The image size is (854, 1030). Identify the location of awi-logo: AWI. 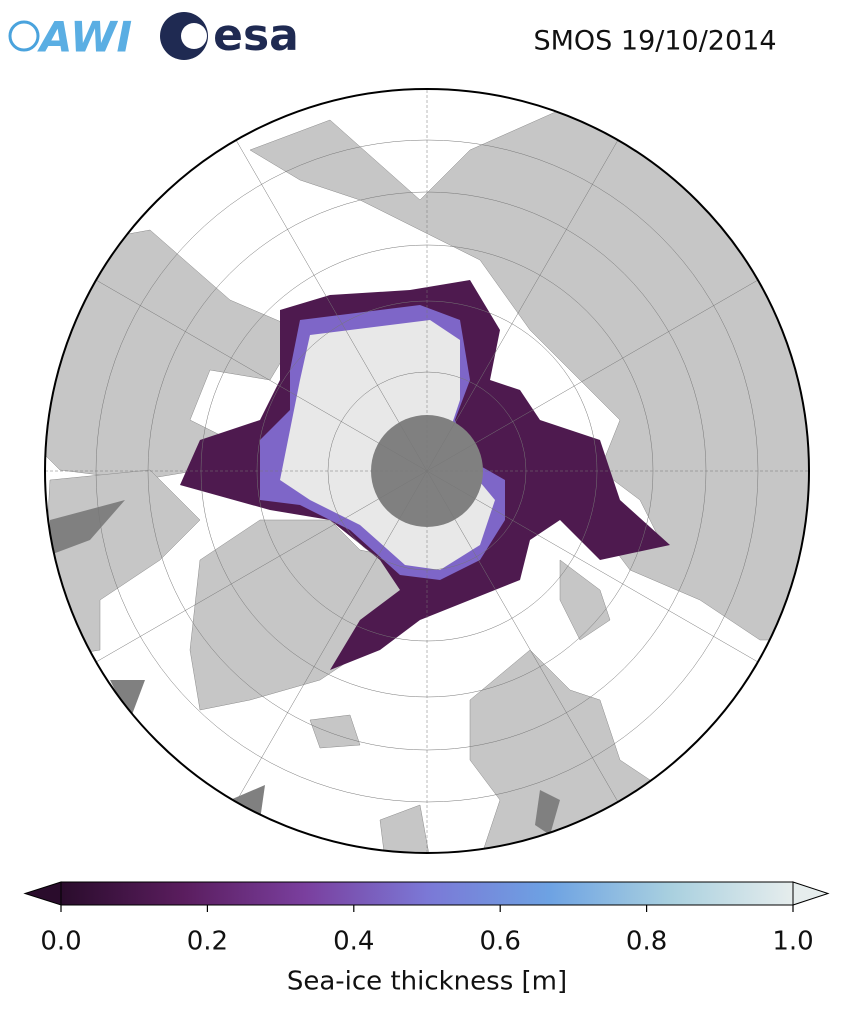
(70, 37).